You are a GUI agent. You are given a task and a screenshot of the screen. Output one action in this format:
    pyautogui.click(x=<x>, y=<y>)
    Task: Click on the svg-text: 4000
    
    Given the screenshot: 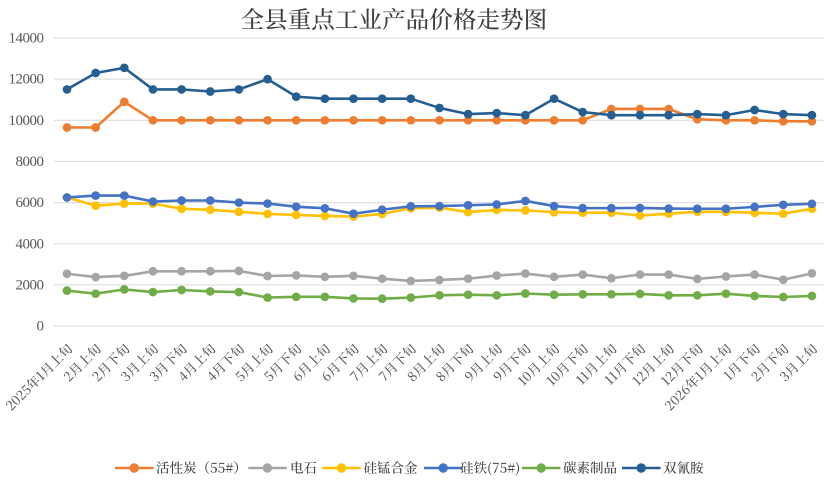 What is the action you would take?
    pyautogui.click(x=30, y=244)
    